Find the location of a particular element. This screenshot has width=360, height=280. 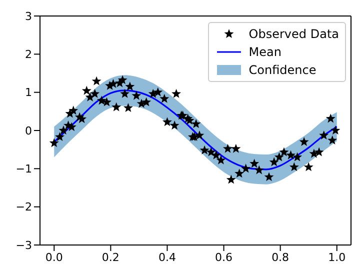

legend-label: Observed Data is located at coordinates (293, 34).